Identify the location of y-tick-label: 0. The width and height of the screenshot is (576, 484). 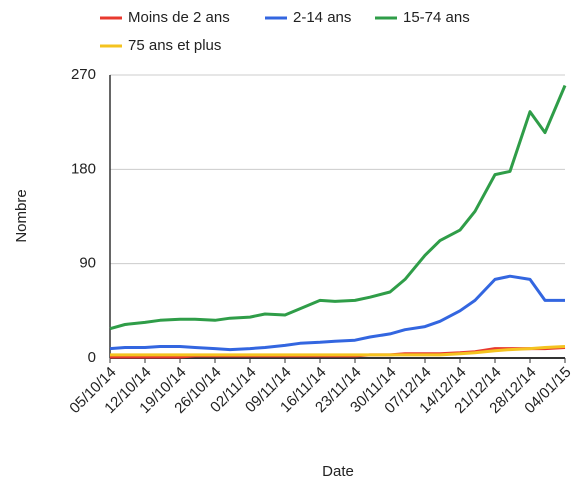
(92, 357).